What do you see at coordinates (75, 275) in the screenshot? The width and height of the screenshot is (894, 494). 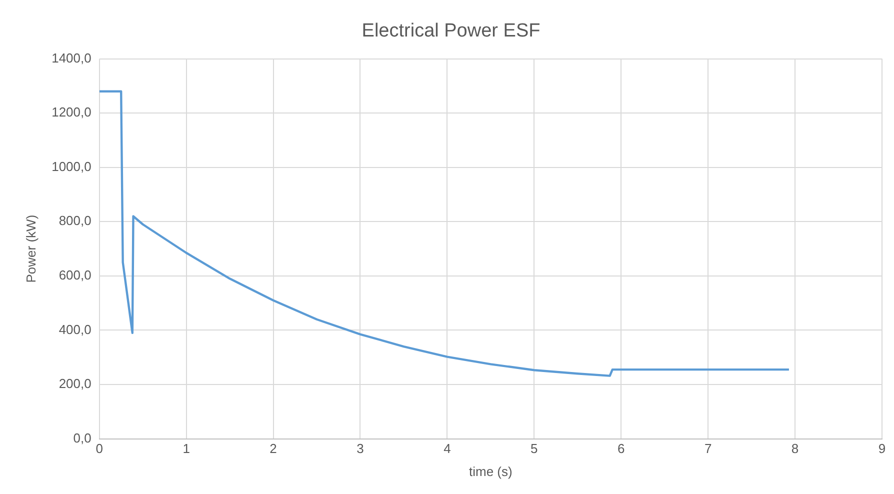 I see `y-tick-label: 600,0` at bounding box center [75, 275].